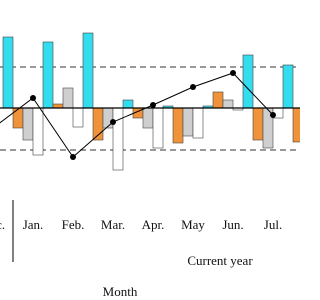  Describe the element at coordinates (153, 224) in the screenshot. I see `x-tick-label: Apr.` at that location.